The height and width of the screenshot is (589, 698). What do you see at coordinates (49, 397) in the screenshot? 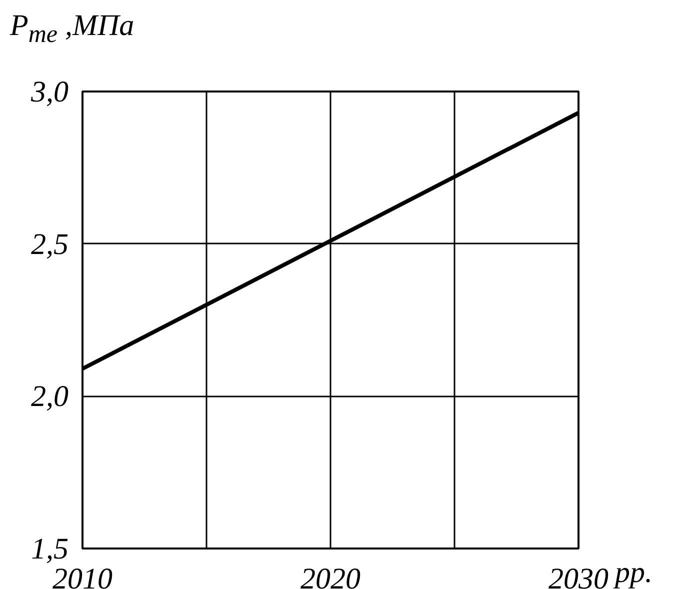
I see `y-tick-label: 2,0` at bounding box center [49, 397].